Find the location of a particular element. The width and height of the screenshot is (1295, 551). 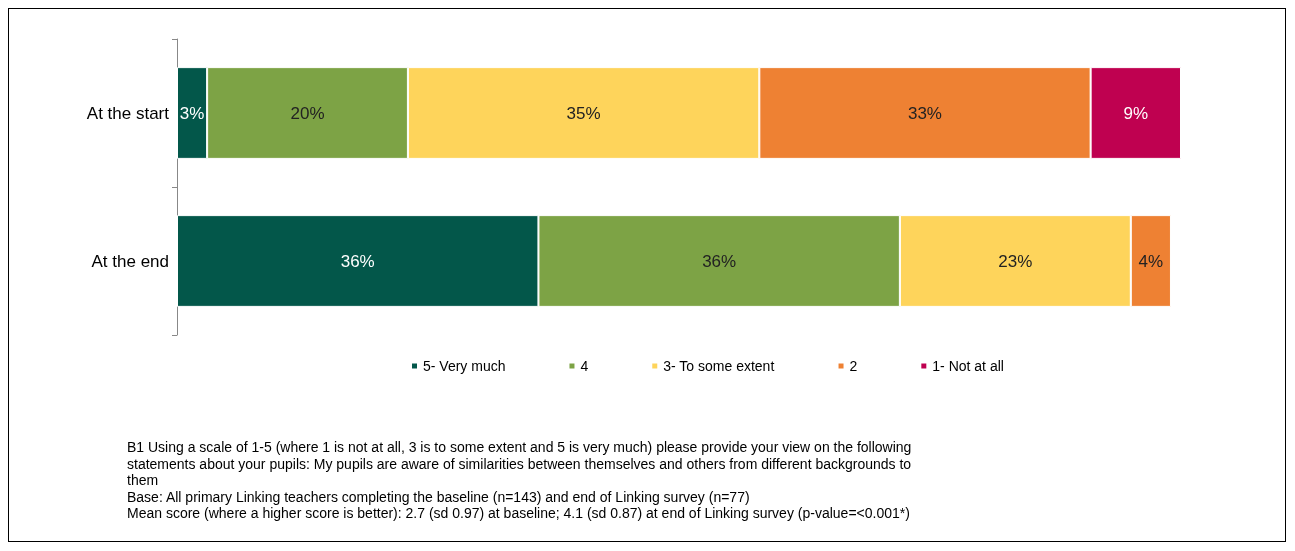

text: B1 Using a scale of 1-5 (where 1 is not at all, 3 is to some extent and 5 is very much) please provide your view on the following statements about your pupils: My pupils are aware of similarities between themselves and others from different backgrounds to them is located at coordinates (521, 464).